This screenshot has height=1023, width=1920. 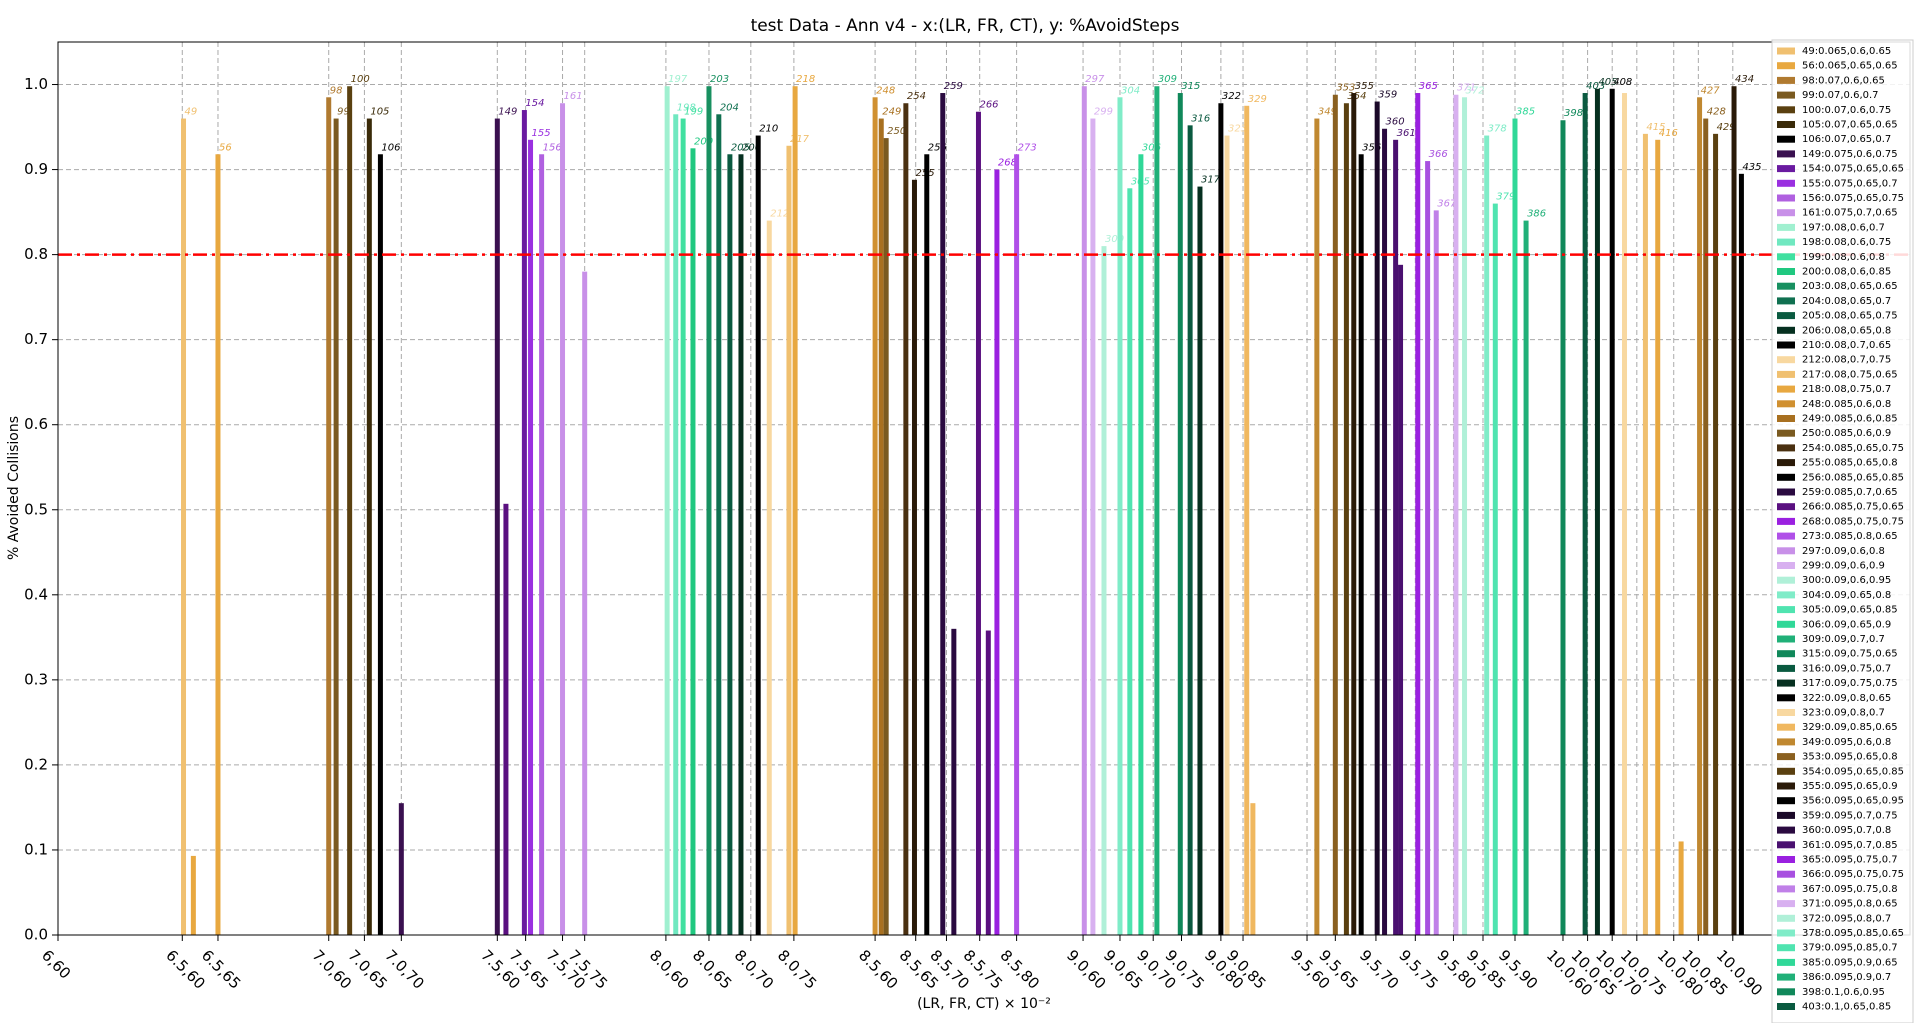 I want to click on bar-id-label: 386, so click(x=1536, y=214).